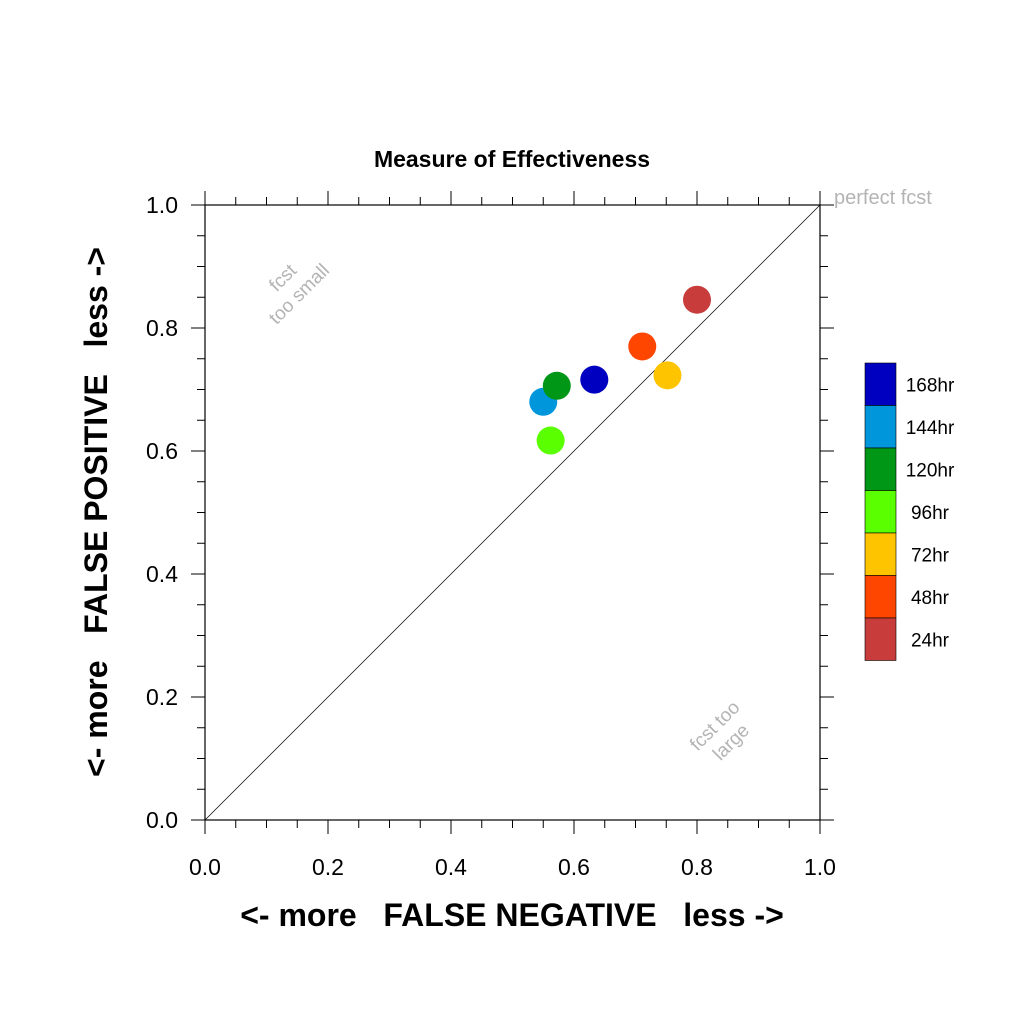 Image resolution: width=1024 pixels, height=1024 pixels. What do you see at coordinates (930, 555) in the screenshot?
I see `legend-label-72hr: 72hr` at bounding box center [930, 555].